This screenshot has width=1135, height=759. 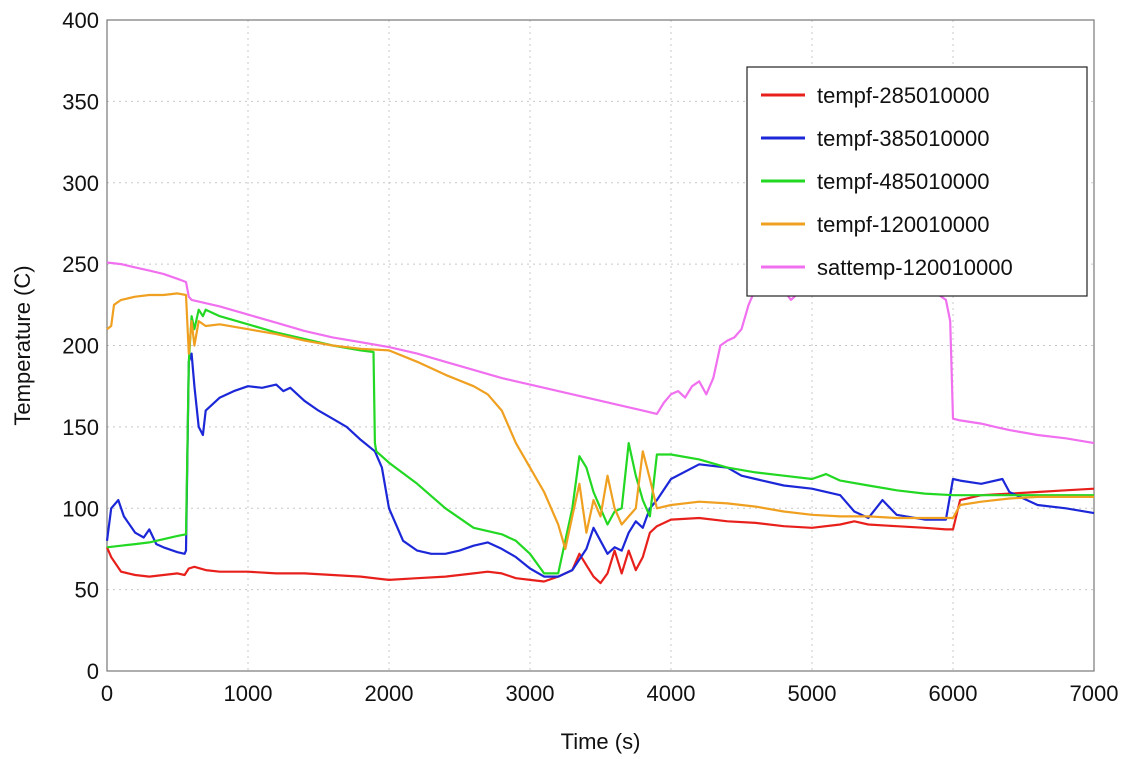 I want to click on y-tick-label: 0, so click(x=93, y=671).